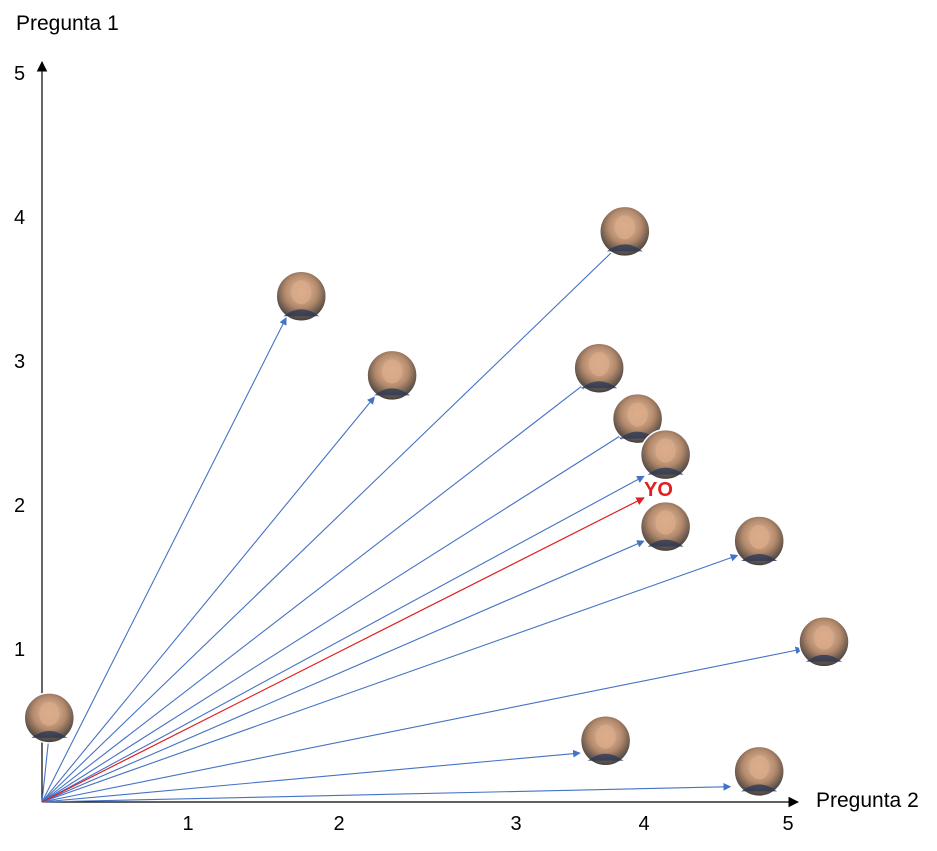 The height and width of the screenshot is (851, 937). Describe the element at coordinates (19, 74) in the screenshot. I see `y-tick-label-4: 5` at that location.